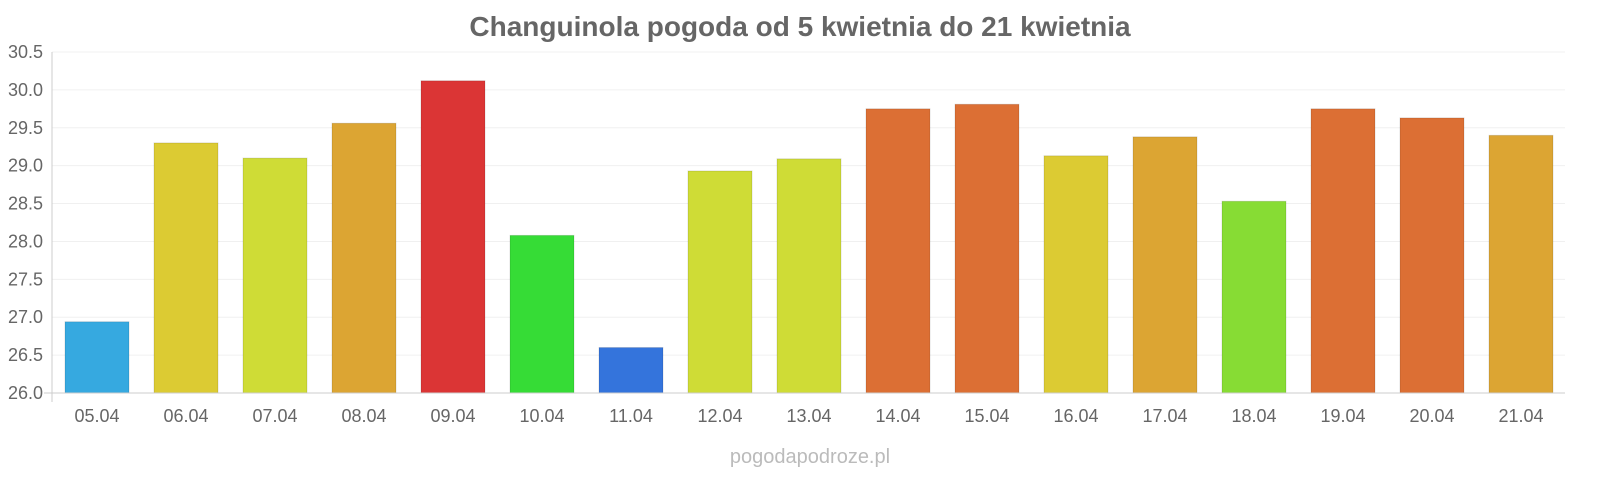  What do you see at coordinates (186, 268) in the screenshot?
I see `bar-06.04` at bounding box center [186, 268].